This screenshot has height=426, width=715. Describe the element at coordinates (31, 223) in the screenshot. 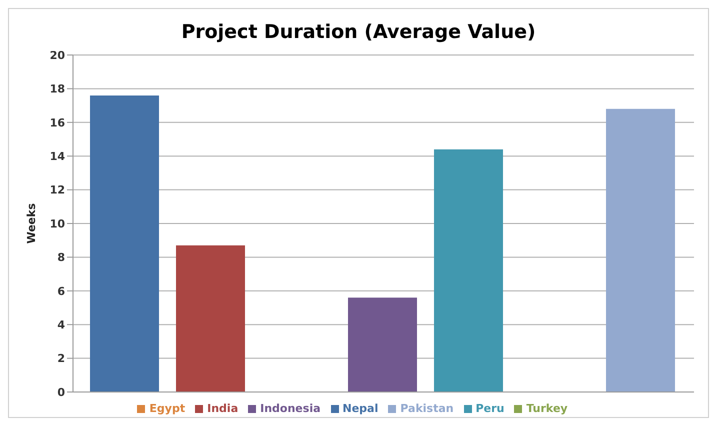

I see `y-axis-title: Weeks` at that location.